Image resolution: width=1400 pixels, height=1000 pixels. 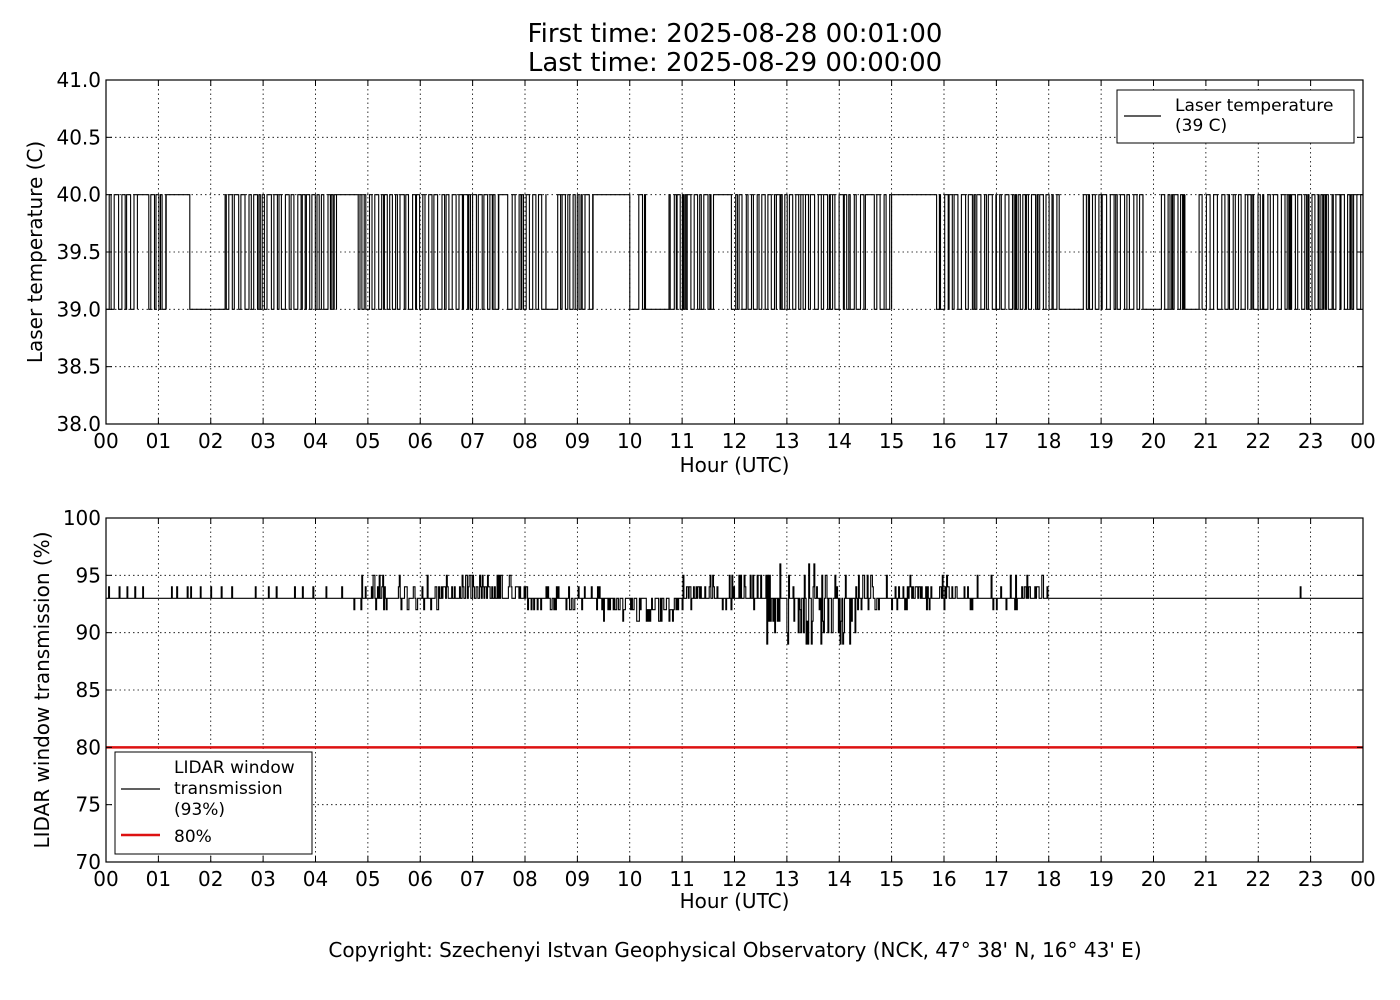 I want to click on laser-x-tick-label: 22, so click(x=1258, y=441).